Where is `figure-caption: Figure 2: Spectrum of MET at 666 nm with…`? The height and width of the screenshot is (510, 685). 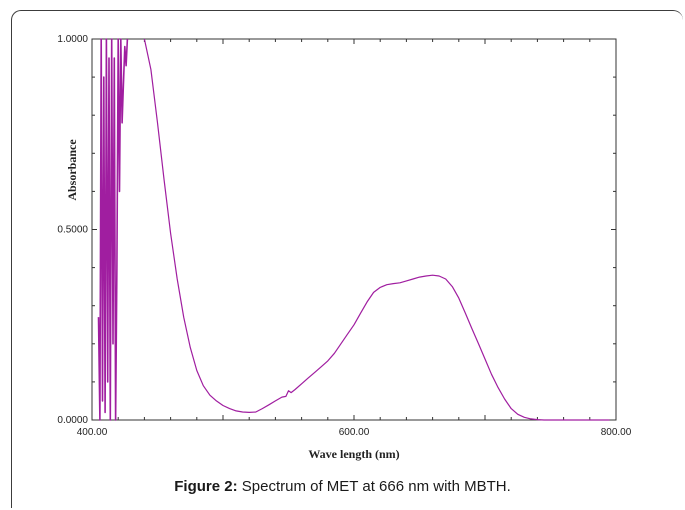 figure-caption: Figure 2: Spectrum of MET at 666 nm with… is located at coordinates (342, 486).